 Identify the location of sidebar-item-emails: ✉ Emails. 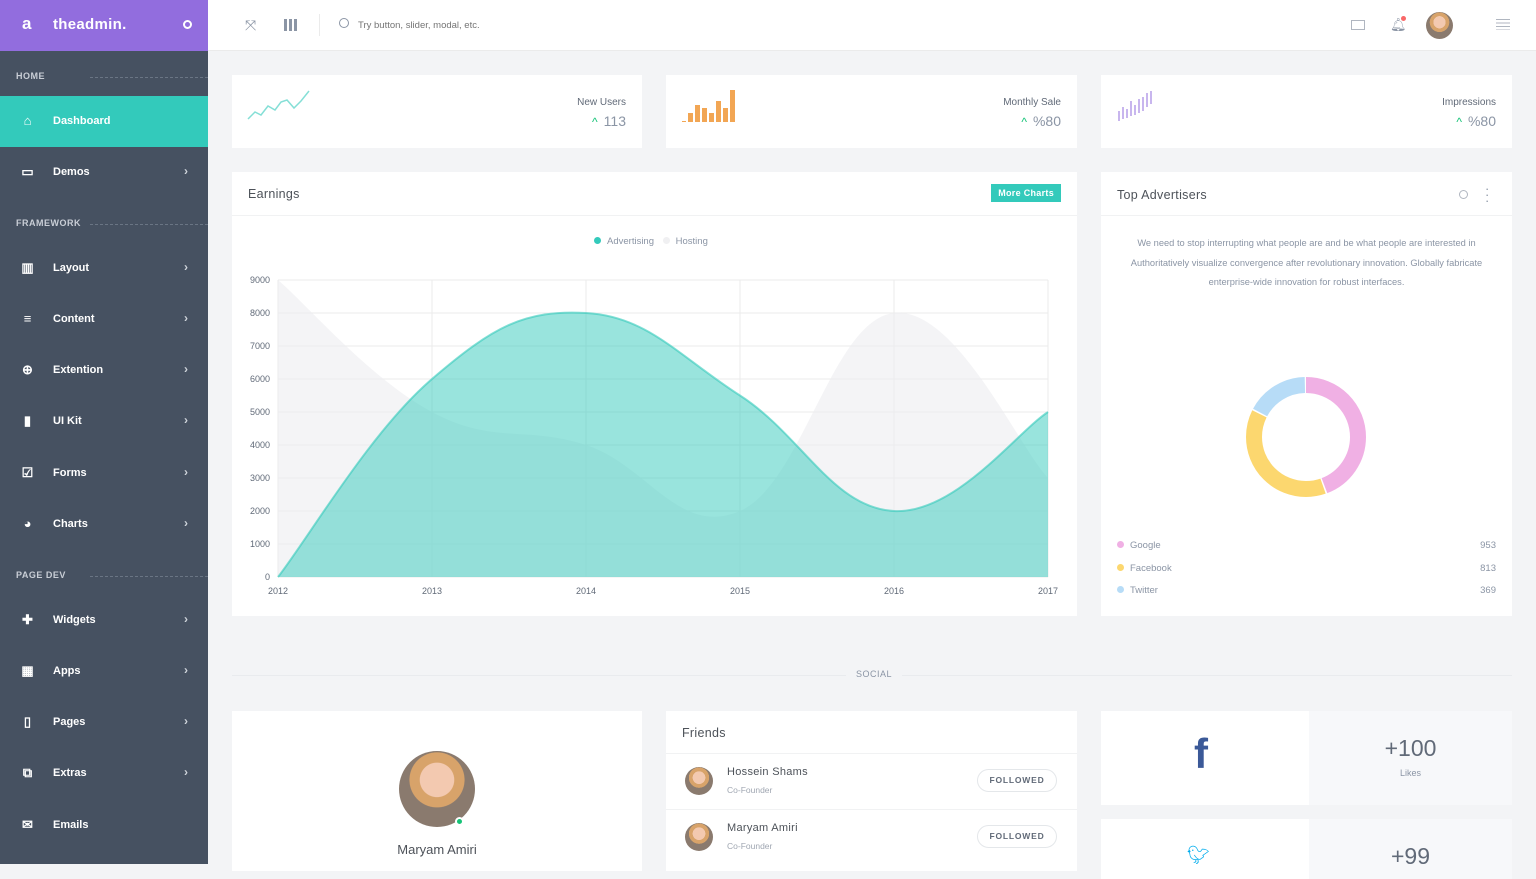
(104, 825).